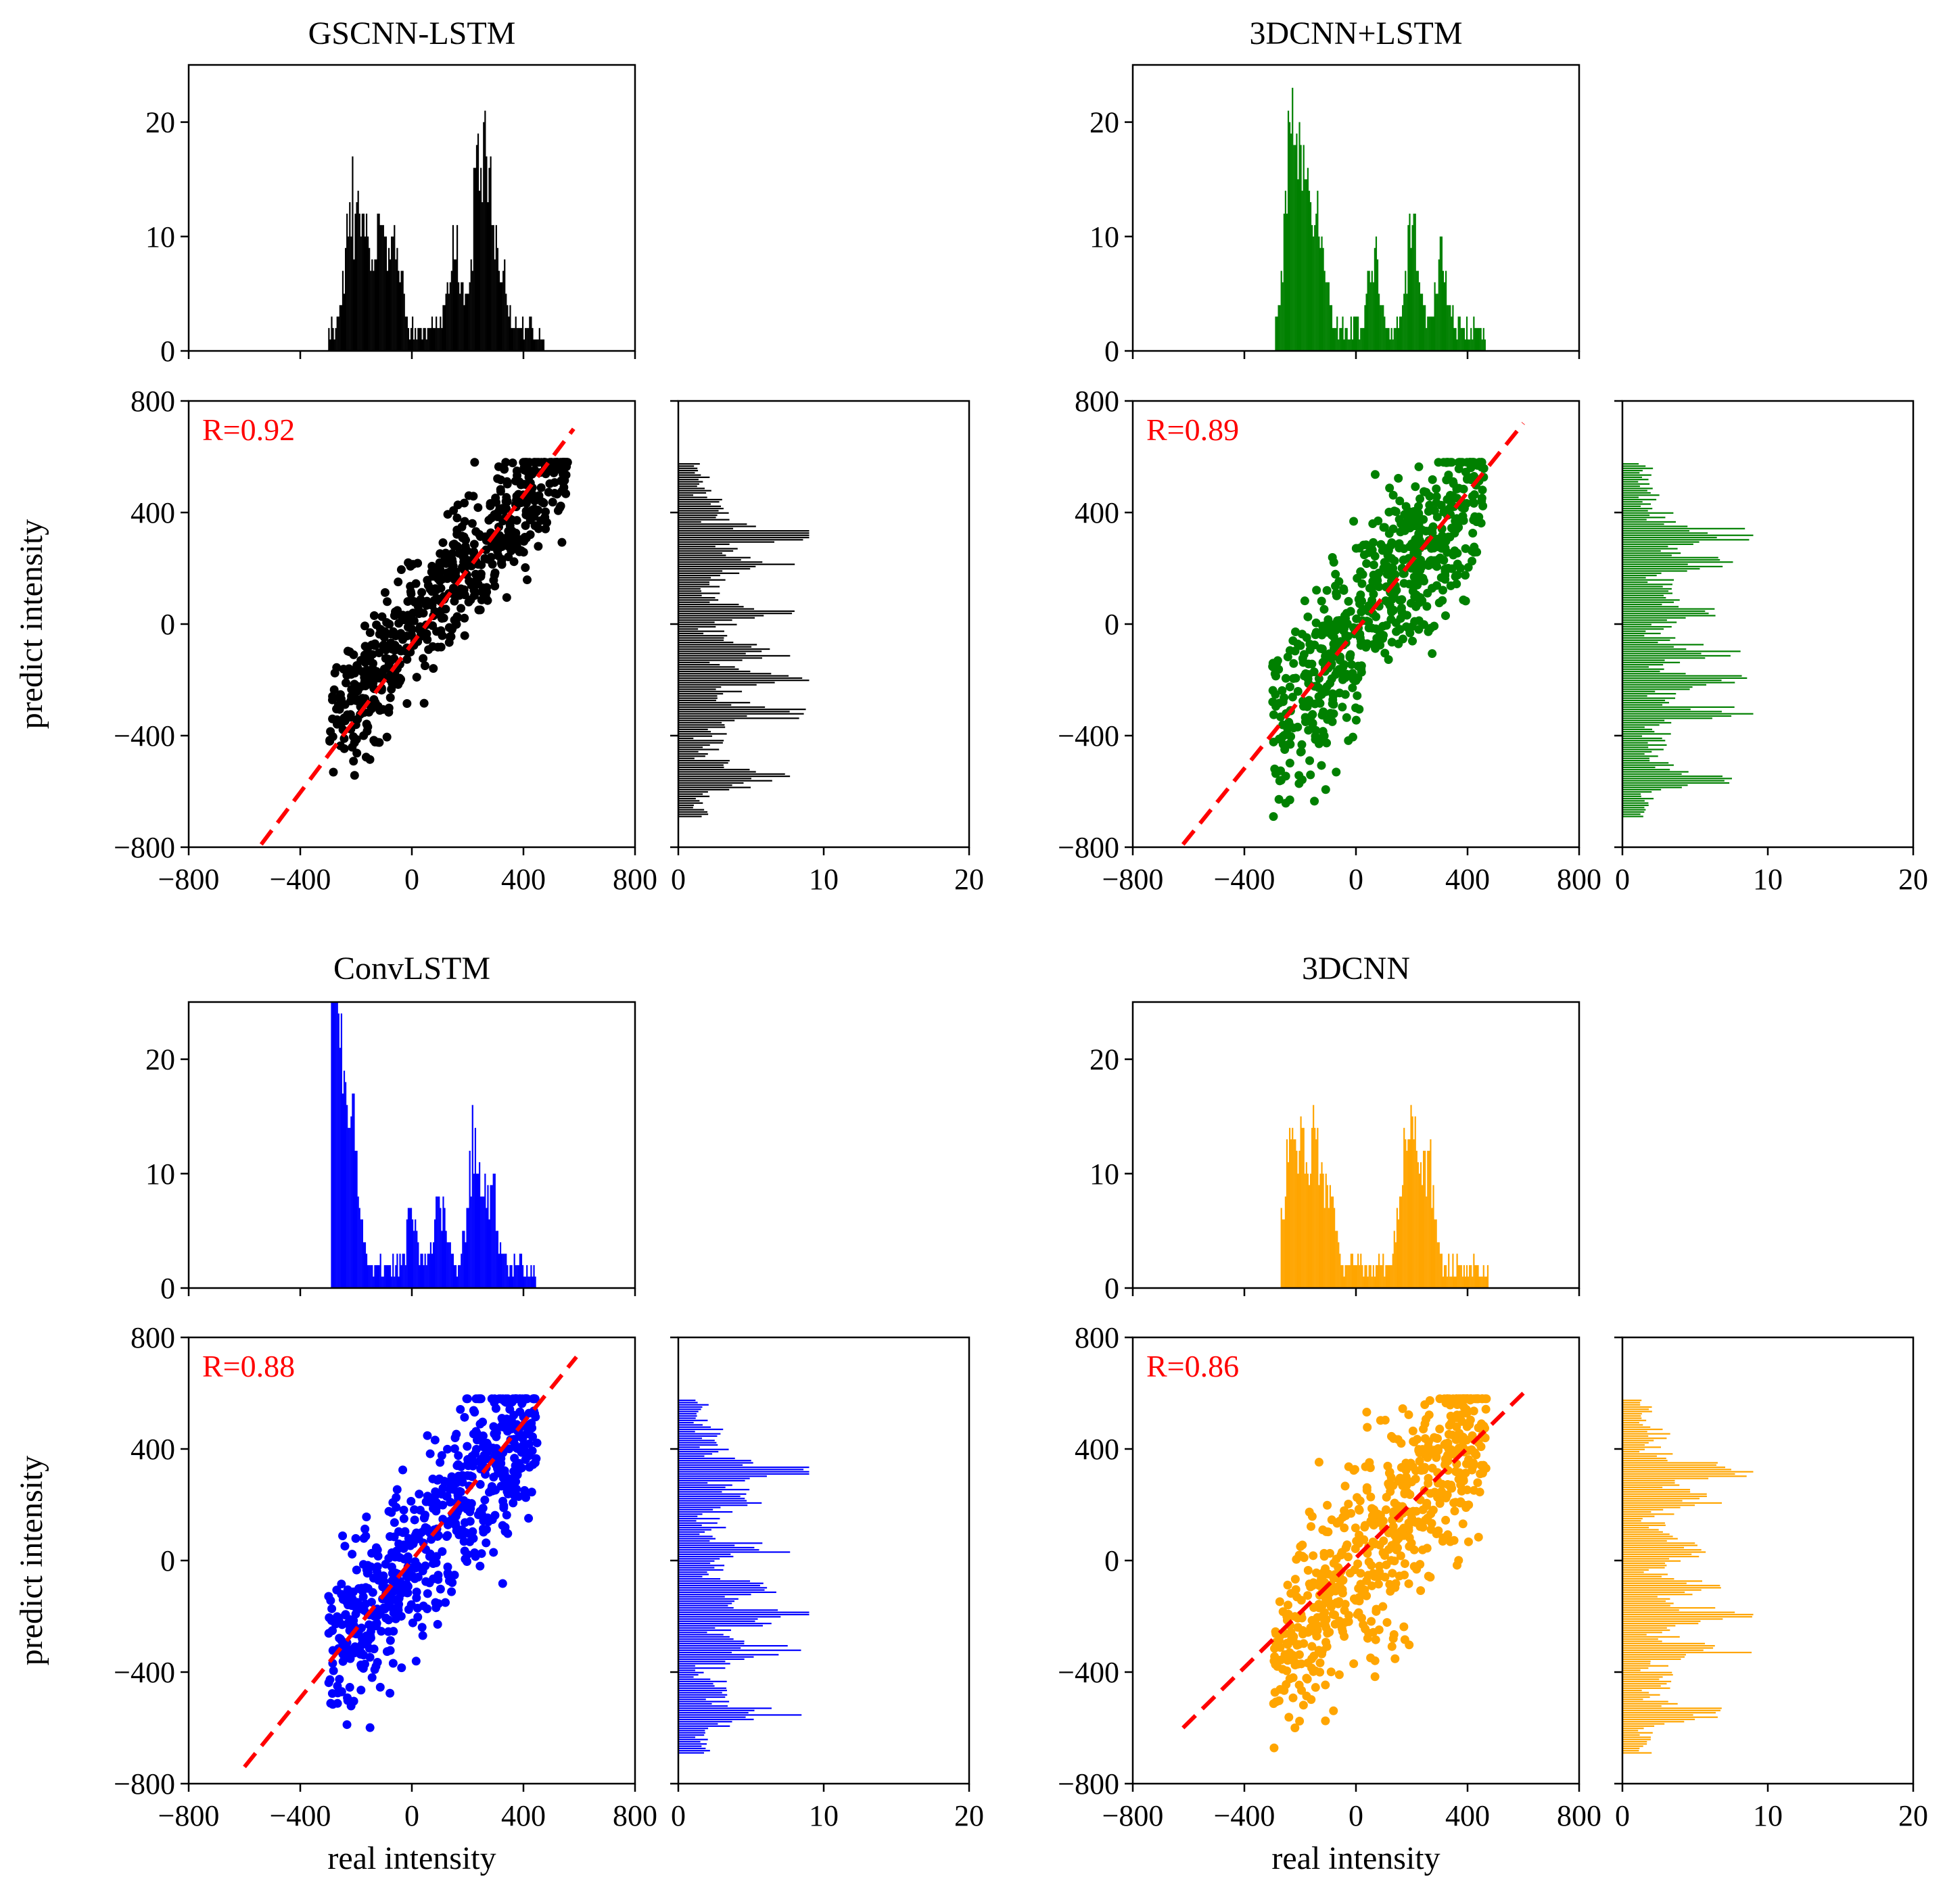 The image size is (1945, 1904). What do you see at coordinates (1089, 1784) in the screenshot?
I see `y-tick-label: −800` at bounding box center [1089, 1784].